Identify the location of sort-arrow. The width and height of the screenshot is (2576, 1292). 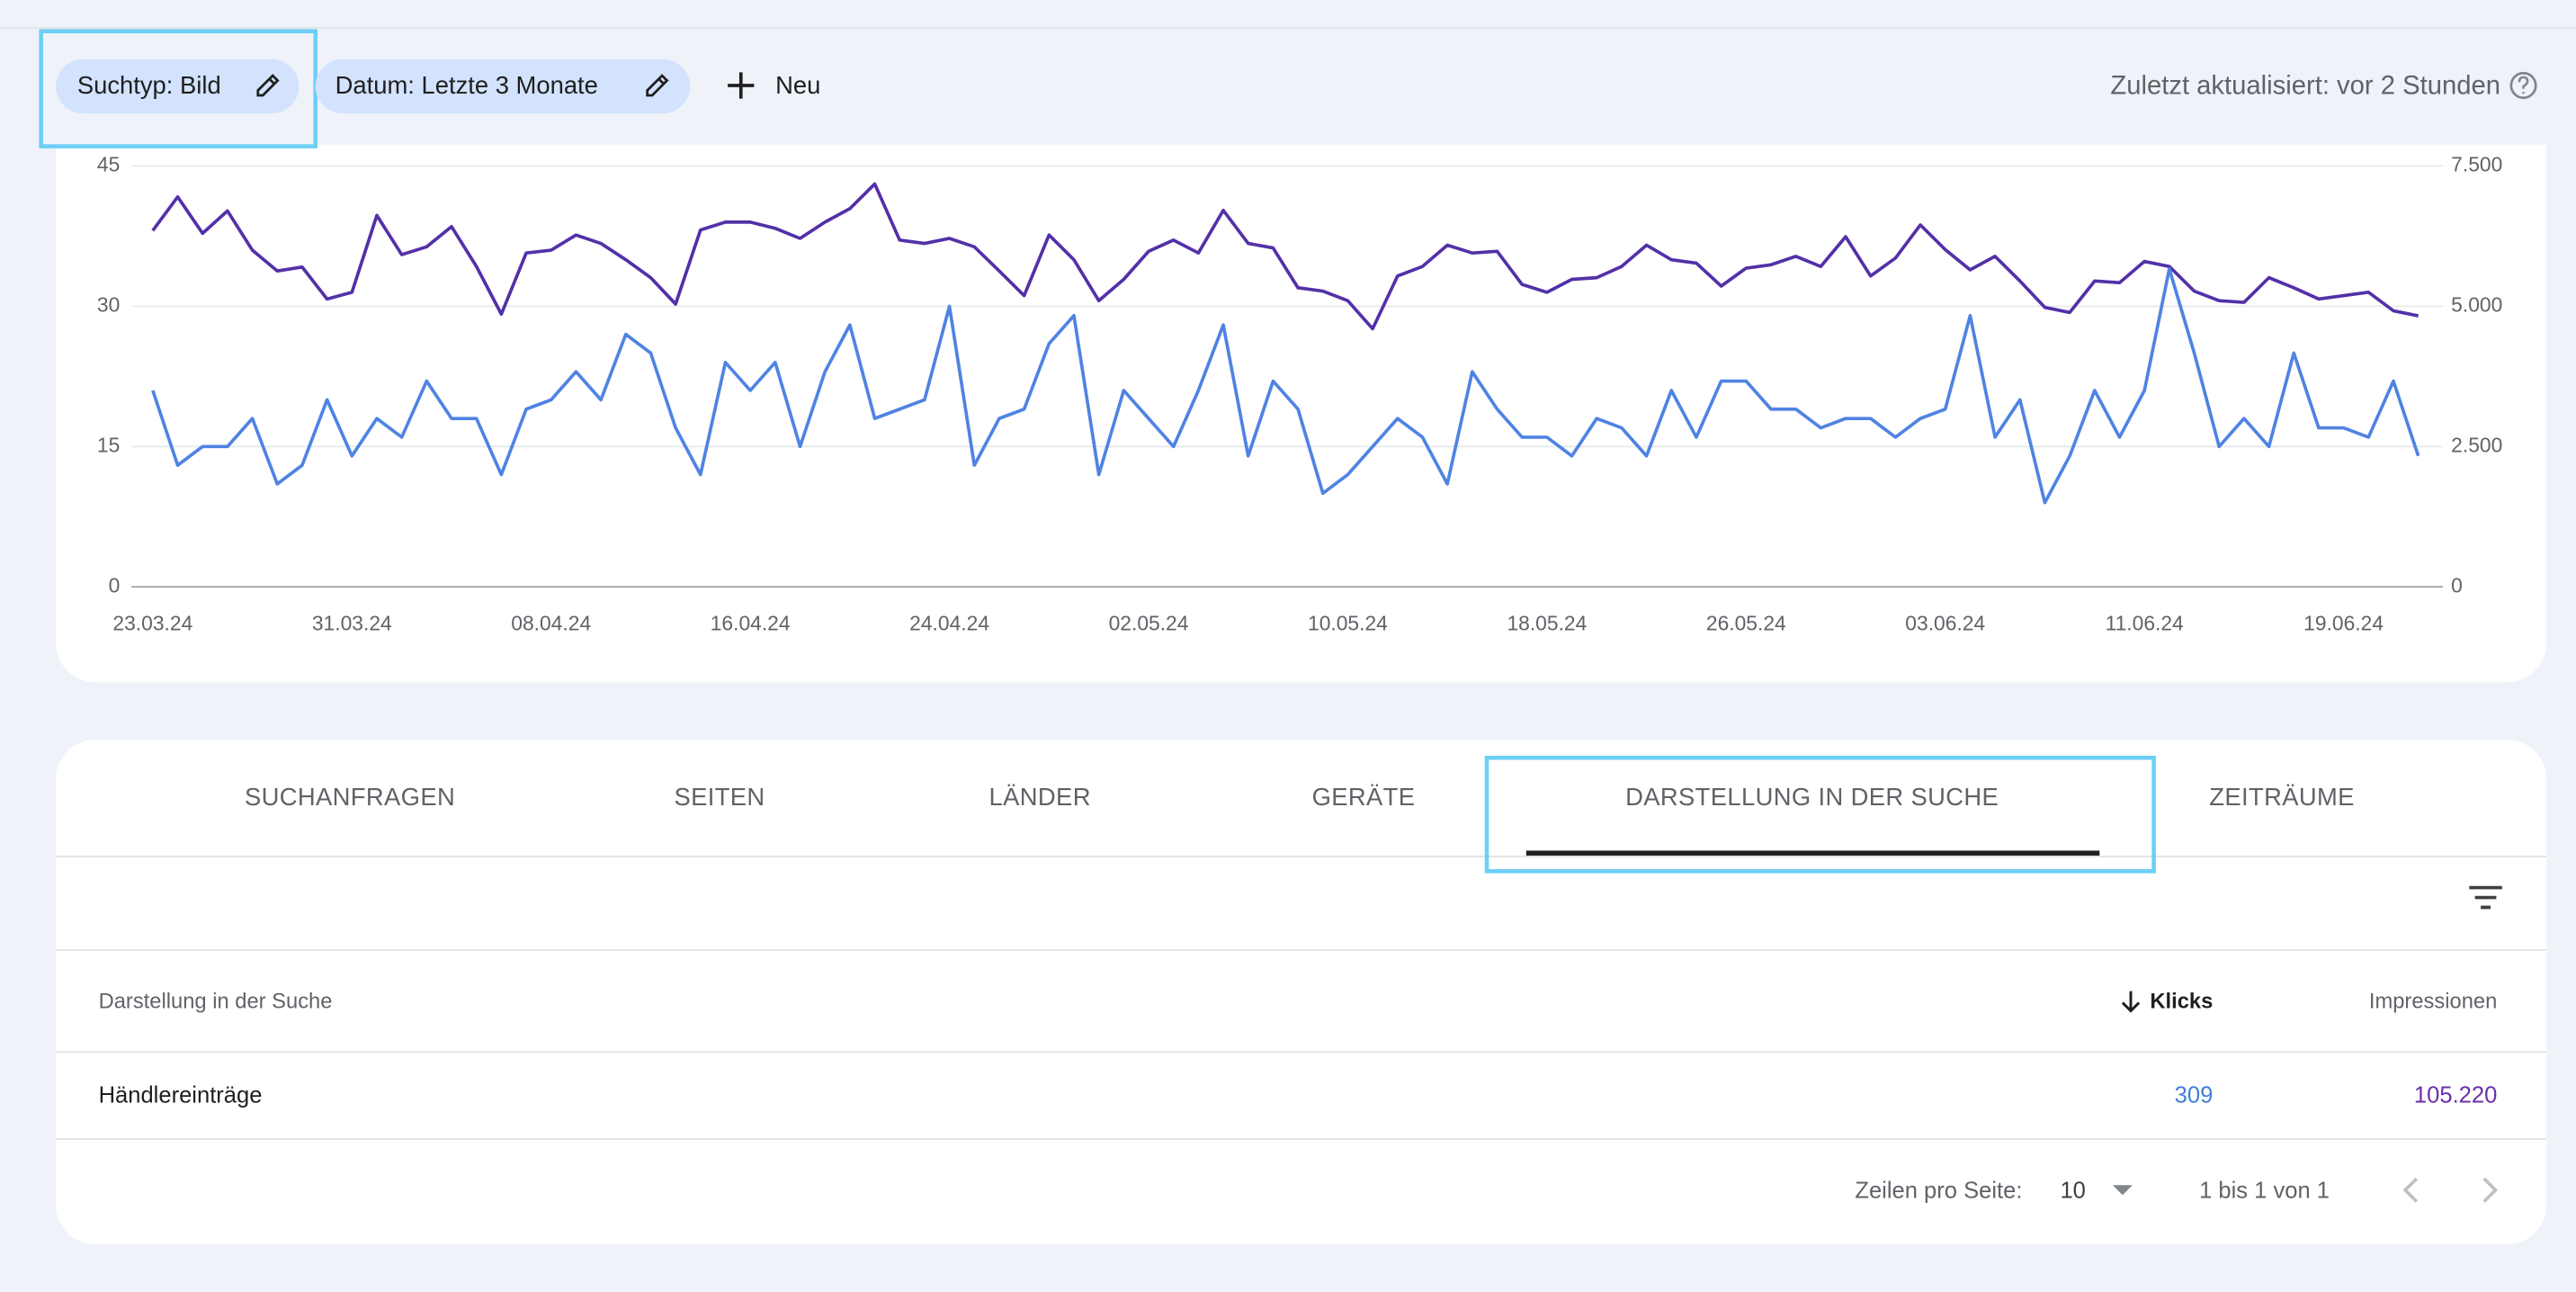
(2131, 1002).